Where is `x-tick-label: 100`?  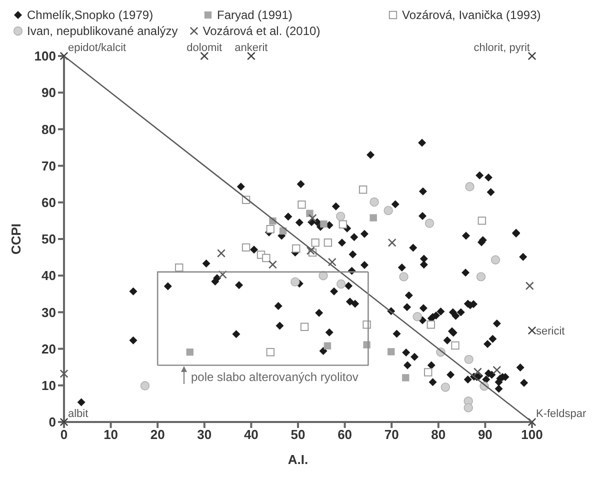
x-tick-label: 100 is located at coordinates (532, 434).